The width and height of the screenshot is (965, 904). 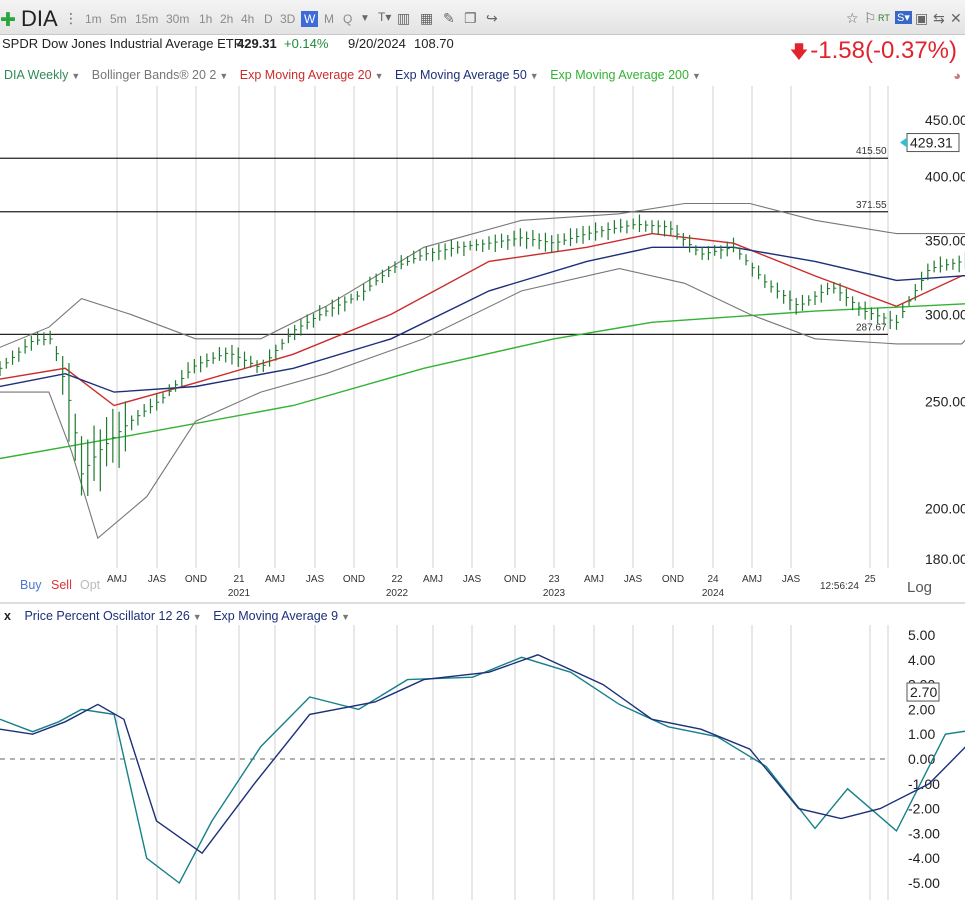 I want to click on legend-ppo-ema: Exp Moving Average 9 ▼, so click(x=281, y=616).